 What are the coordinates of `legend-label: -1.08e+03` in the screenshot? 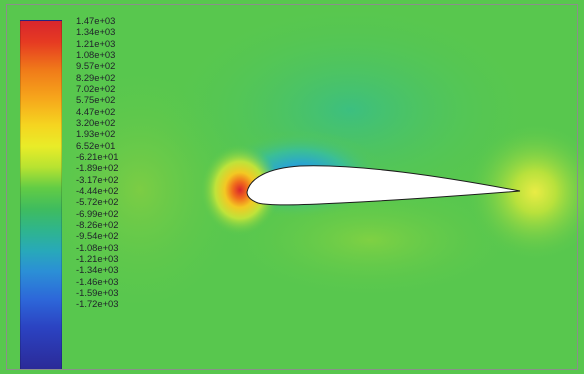 It's located at (97, 247).